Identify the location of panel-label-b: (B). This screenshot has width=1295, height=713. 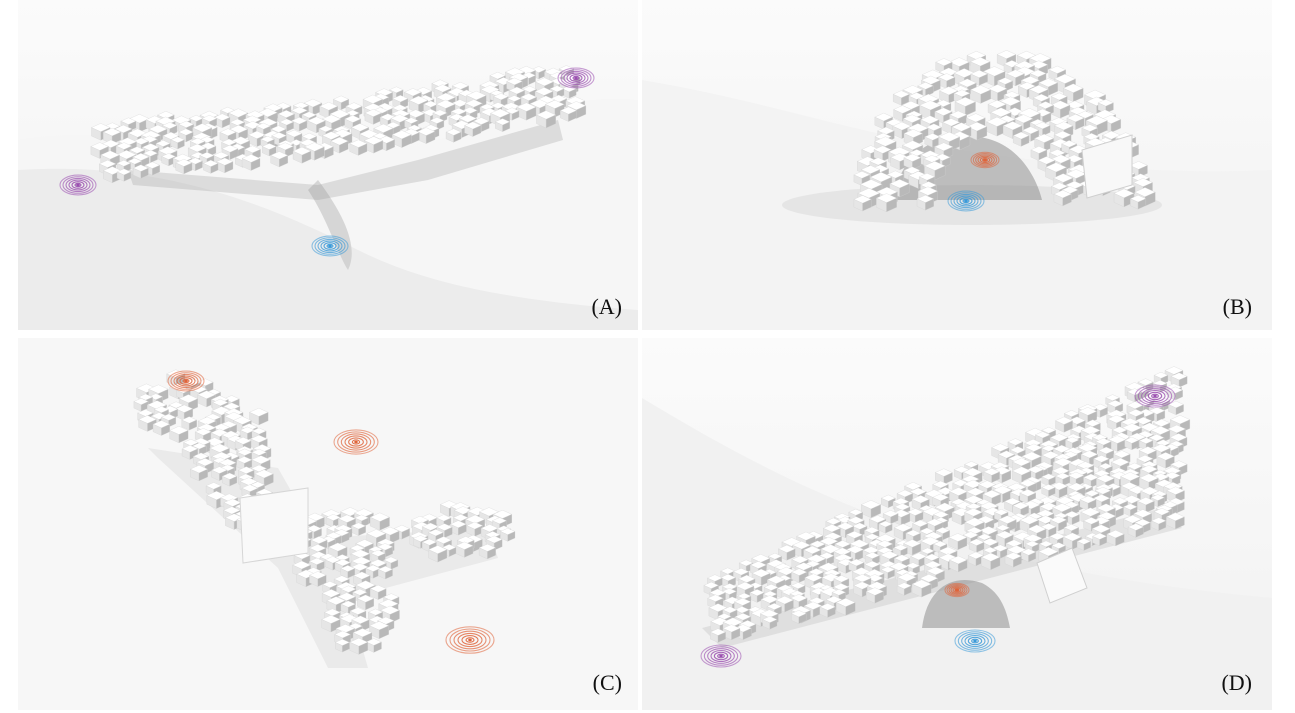
(1237, 306).